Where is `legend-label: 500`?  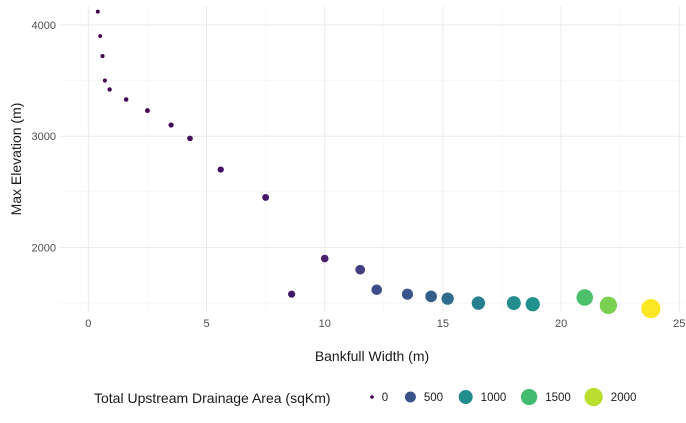
legend-label: 500 is located at coordinates (433, 398).